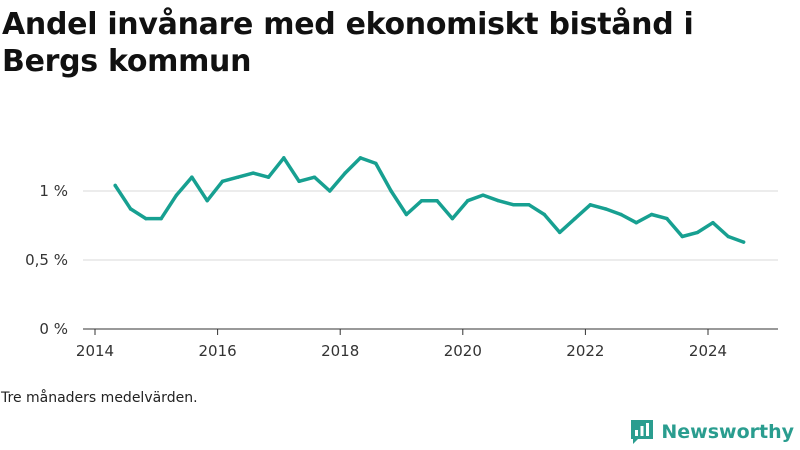 Image resolution: width=800 pixels, height=450 pixels. I want to click on newsworthy-logo-icon, so click(642, 432).